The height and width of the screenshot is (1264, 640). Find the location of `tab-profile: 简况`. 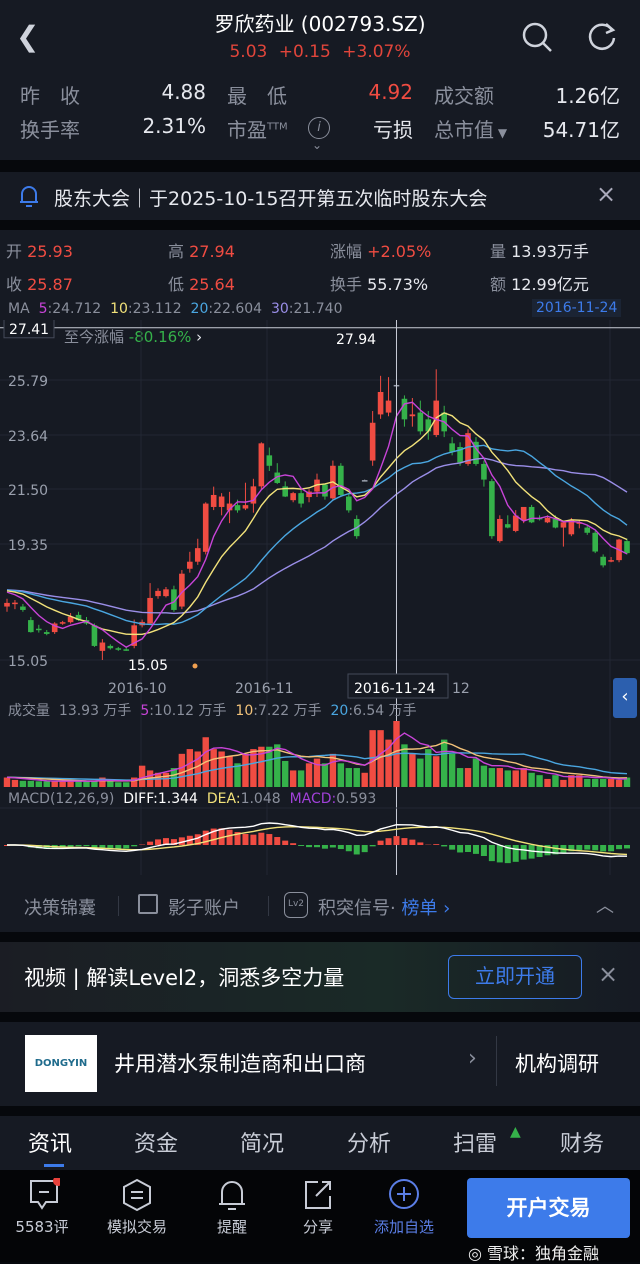

tab-profile: 简况 is located at coordinates (262, 1142).